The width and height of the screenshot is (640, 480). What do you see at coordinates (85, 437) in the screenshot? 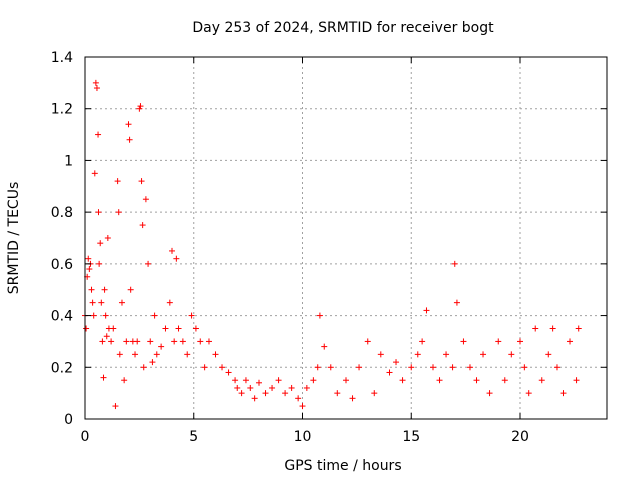
I see `x-tick-label: 0` at bounding box center [85, 437].